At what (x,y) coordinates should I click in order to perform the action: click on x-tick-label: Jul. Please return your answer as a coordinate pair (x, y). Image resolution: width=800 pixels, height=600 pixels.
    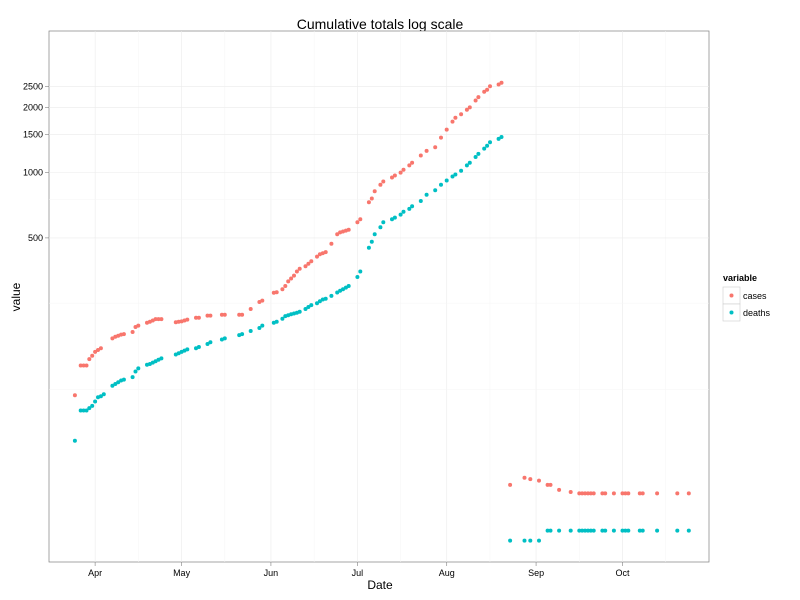
    Looking at the image, I should click on (358, 573).